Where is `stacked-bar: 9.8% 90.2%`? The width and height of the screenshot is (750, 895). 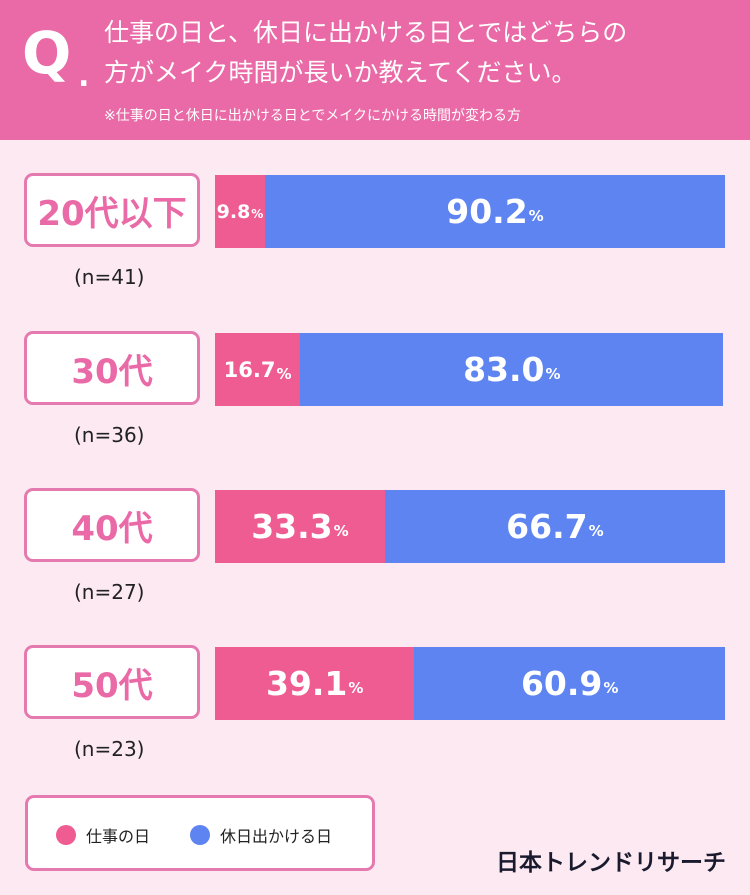
stacked-bar: 9.8% 90.2% is located at coordinates (470, 211).